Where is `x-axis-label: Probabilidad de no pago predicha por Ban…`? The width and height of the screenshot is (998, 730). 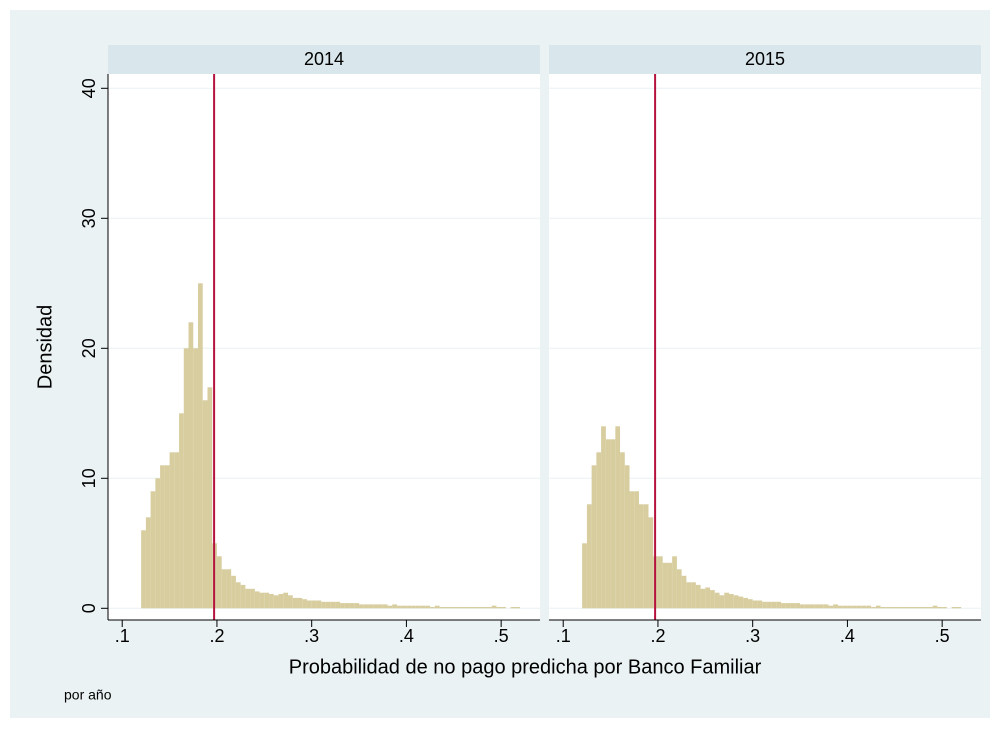
x-axis-label: Probabilidad de no pago predicha por Ban… is located at coordinates (525, 667).